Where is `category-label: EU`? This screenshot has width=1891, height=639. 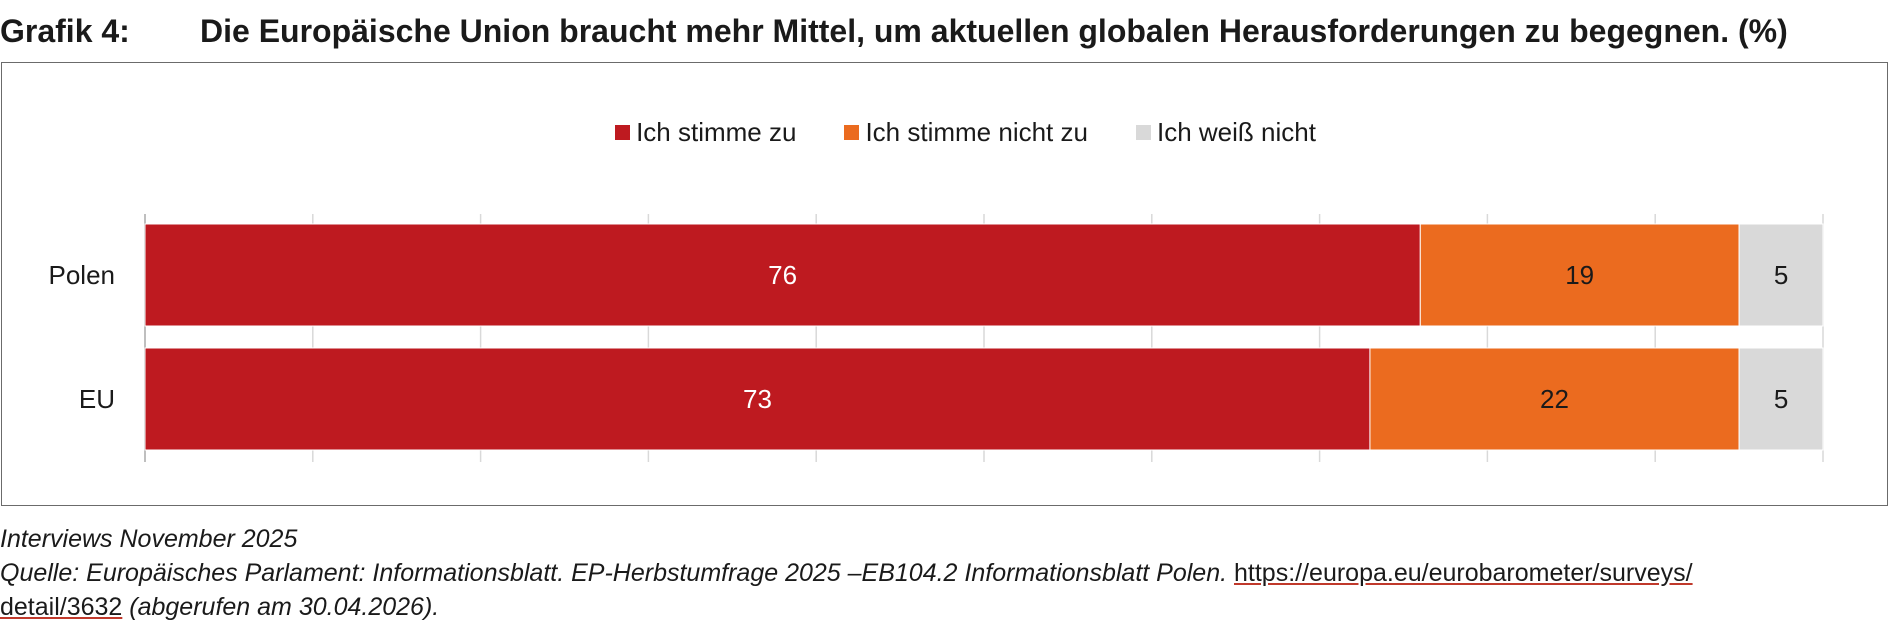
category-label: EU is located at coordinates (97, 399).